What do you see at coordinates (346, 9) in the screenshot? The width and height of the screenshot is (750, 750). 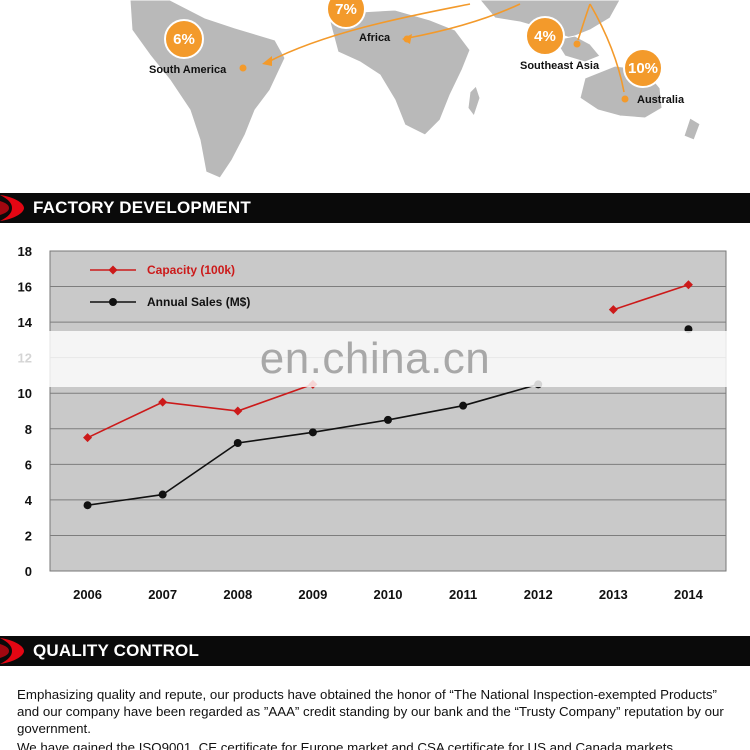 I see `svg-text: 7%` at bounding box center [346, 9].